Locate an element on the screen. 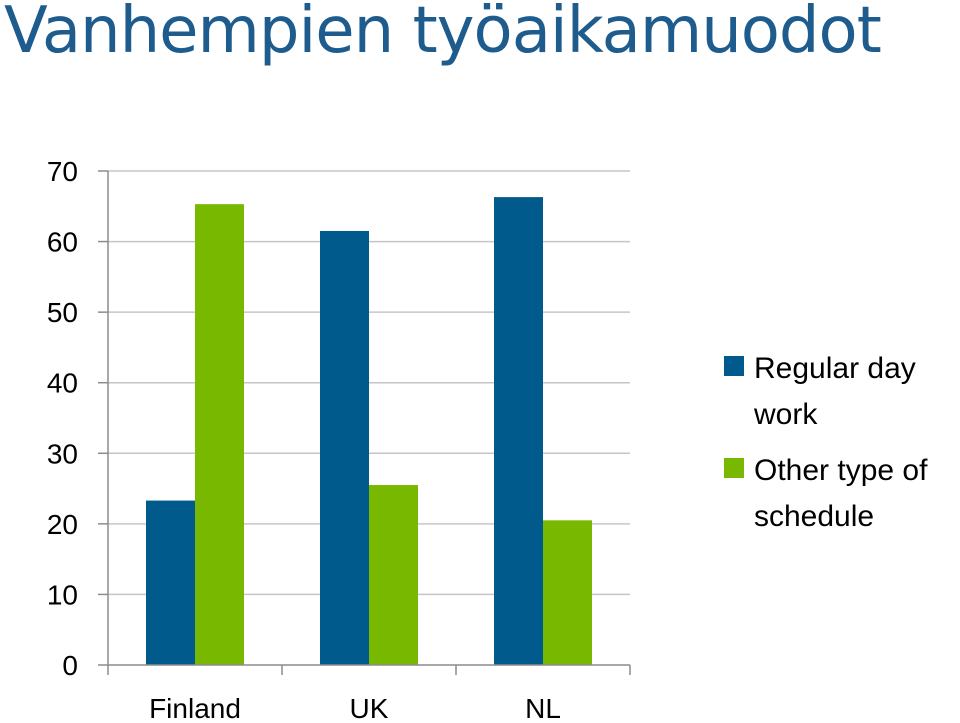  x-category-label: Finland is located at coordinates (195, 708).